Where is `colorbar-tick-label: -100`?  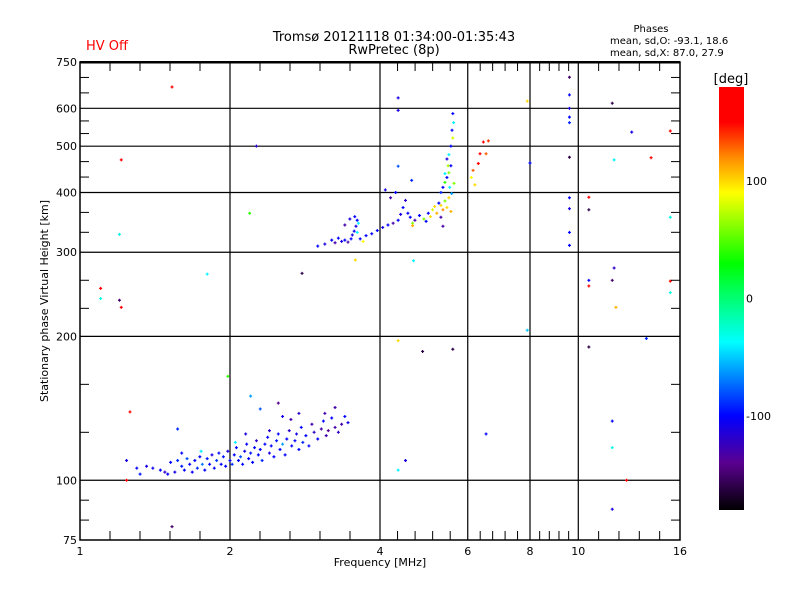
colorbar-tick-label: -100 is located at coordinates (758, 416).